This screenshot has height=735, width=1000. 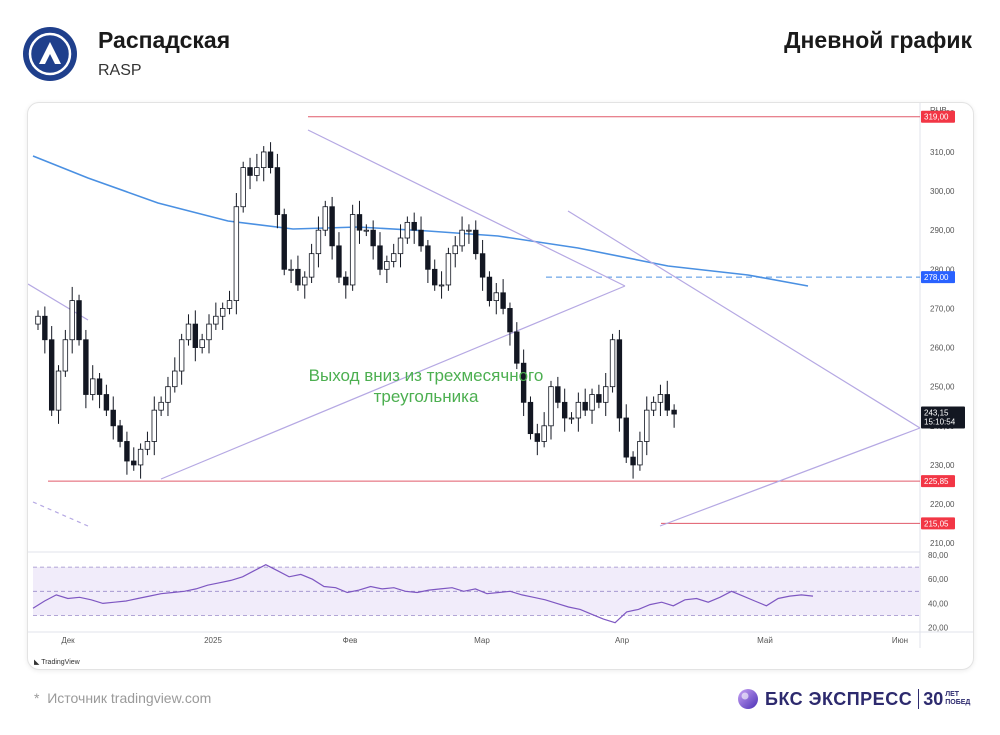 What do you see at coordinates (839, 698) in the screenshot?
I see `brand-name: БКС ЭКСПРЕСС` at bounding box center [839, 698].